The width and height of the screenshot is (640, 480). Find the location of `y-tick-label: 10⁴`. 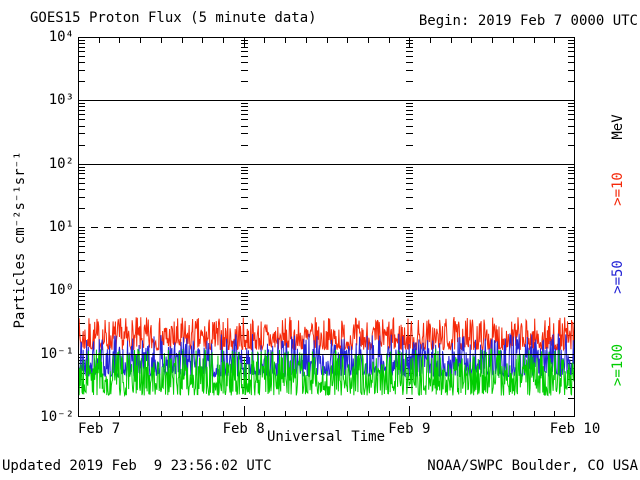

y-tick-label: 10⁴ is located at coordinates (61, 37).